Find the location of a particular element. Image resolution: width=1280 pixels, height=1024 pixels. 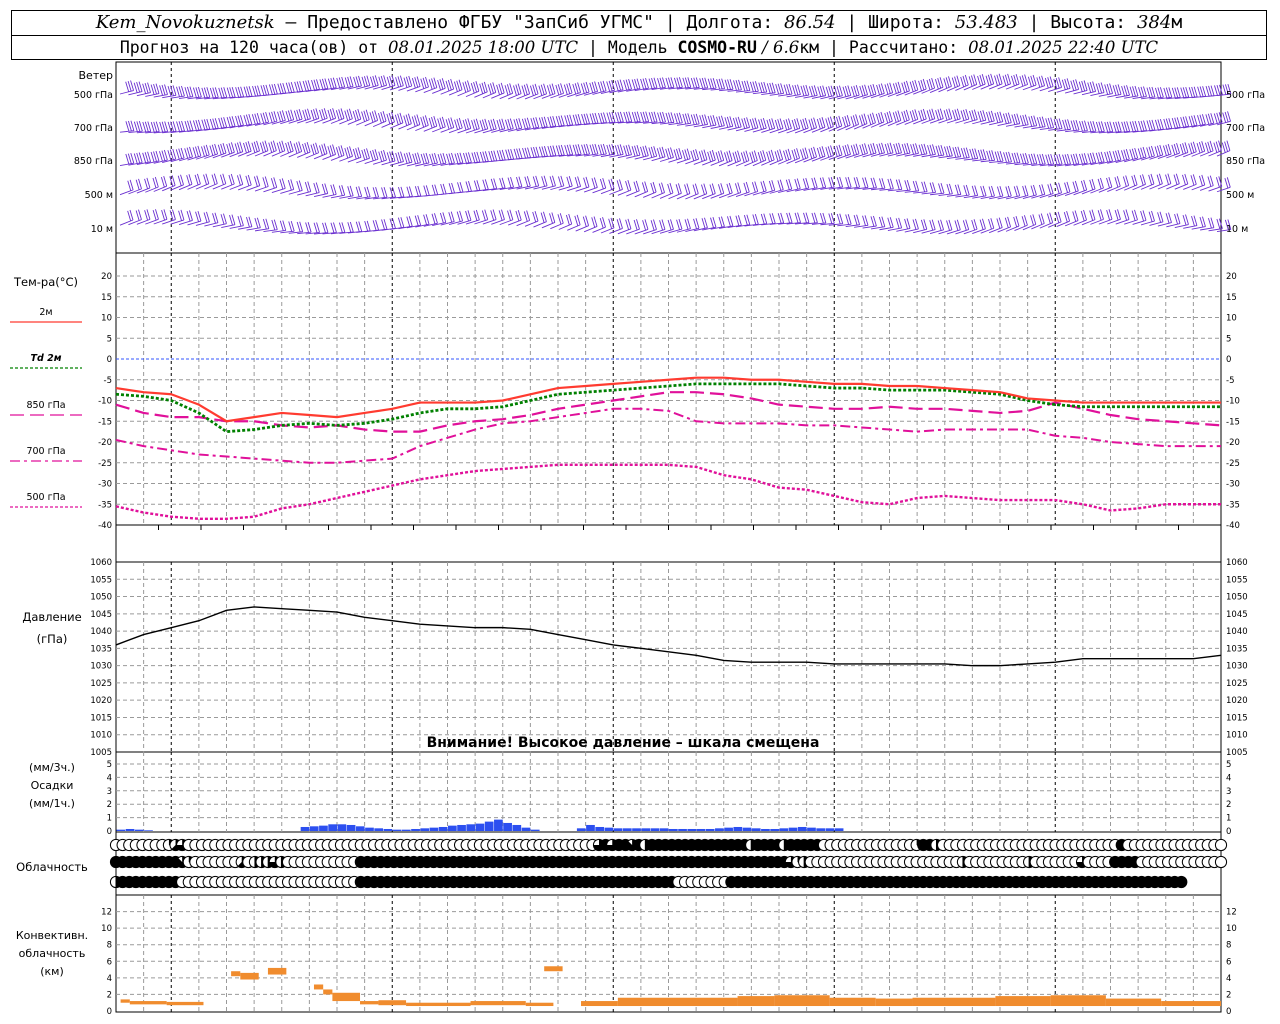

temp-tick-label: -40 is located at coordinates (105, 526).